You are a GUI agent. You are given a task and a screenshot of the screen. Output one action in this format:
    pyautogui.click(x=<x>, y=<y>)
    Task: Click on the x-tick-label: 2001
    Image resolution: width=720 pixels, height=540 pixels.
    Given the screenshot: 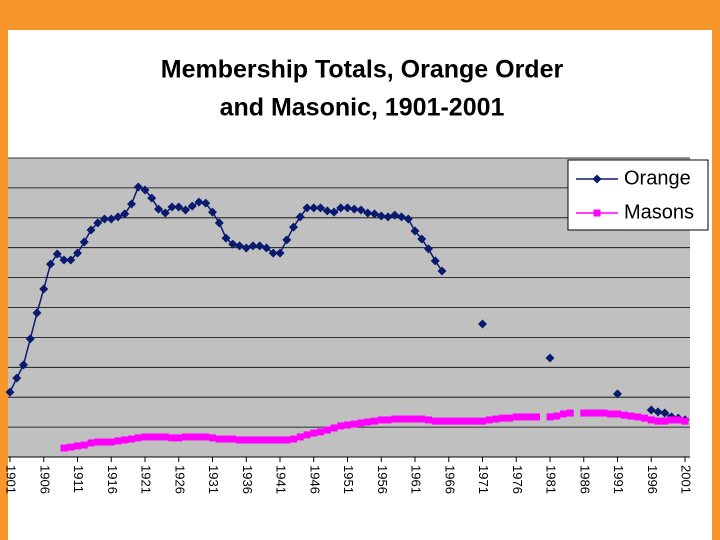 What is the action you would take?
    pyautogui.click(x=686, y=479)
    